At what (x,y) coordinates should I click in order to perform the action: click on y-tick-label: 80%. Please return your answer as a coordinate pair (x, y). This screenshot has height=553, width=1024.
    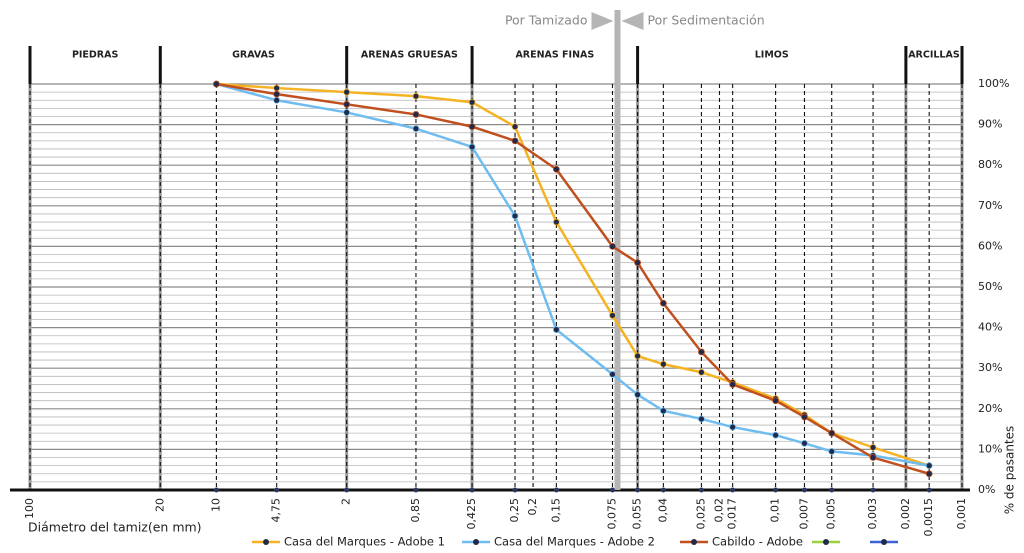
    Looking at the image, I should click on (990, 164).